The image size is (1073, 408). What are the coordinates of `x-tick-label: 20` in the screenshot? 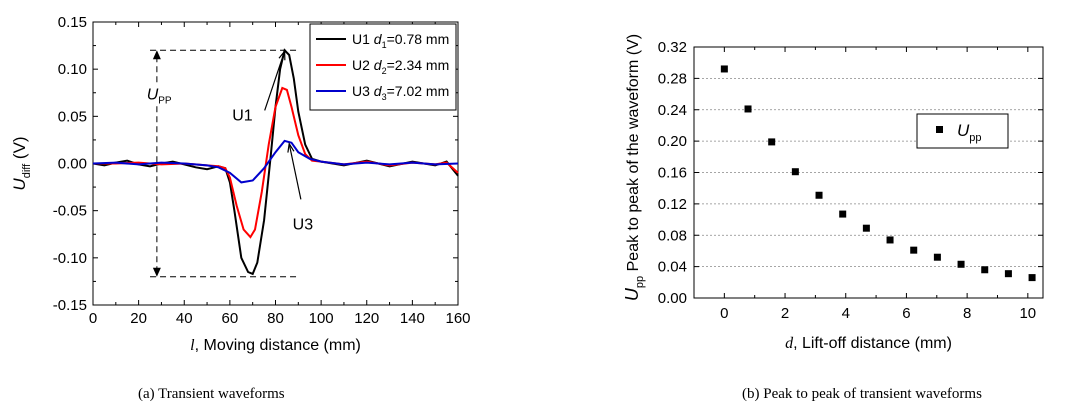 It's located at (138, 318).